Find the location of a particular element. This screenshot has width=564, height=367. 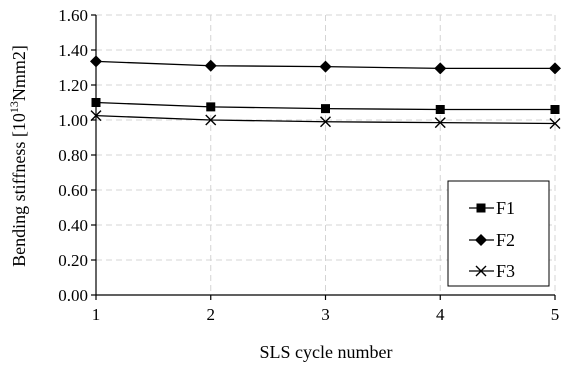

y-tick-label: 1.40 is located at coordinates (73, 50).